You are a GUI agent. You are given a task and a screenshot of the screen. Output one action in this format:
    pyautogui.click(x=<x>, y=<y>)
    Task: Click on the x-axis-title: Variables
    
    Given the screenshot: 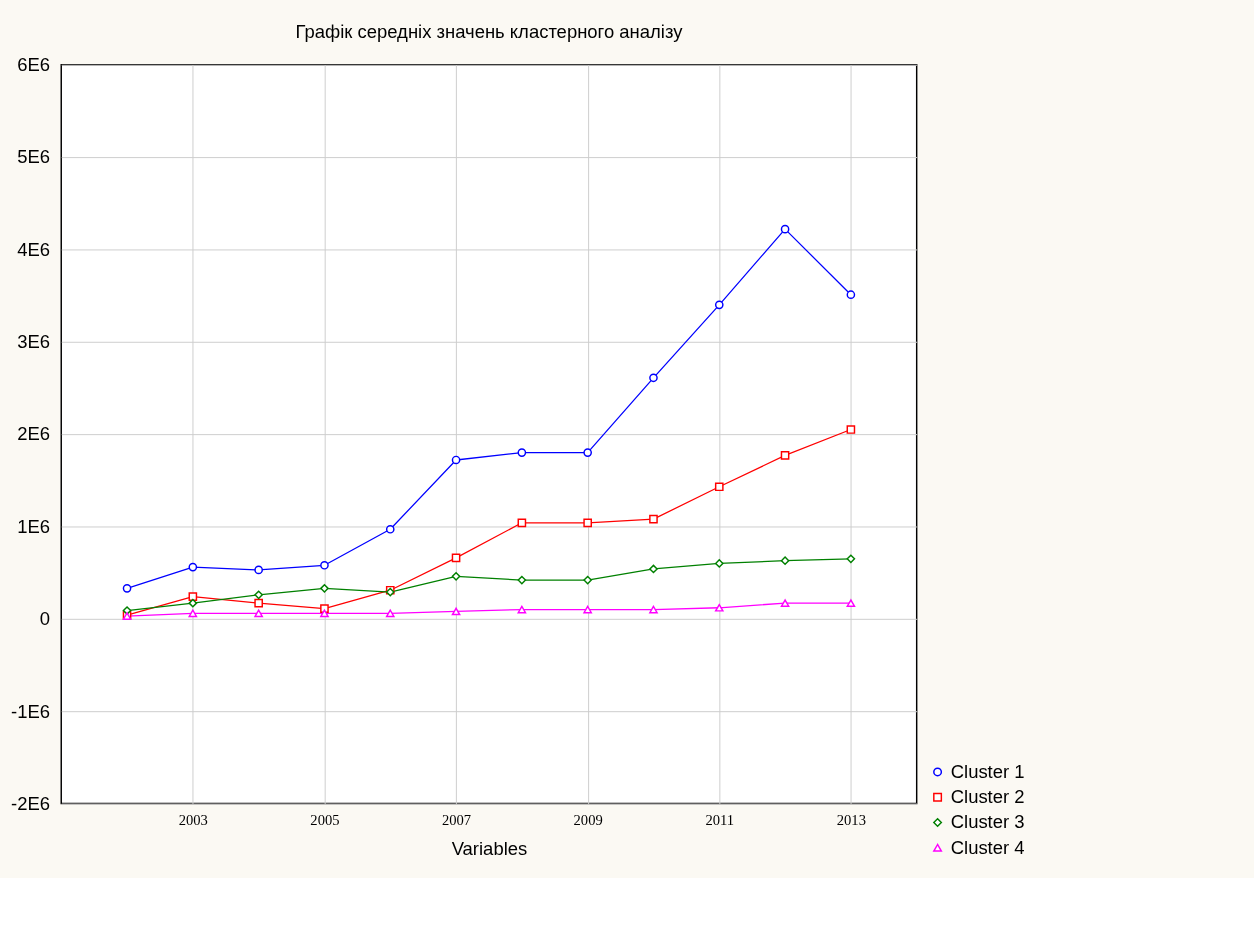 What is the action you would take?
    pyautogui.click(x=489, y=848)
    